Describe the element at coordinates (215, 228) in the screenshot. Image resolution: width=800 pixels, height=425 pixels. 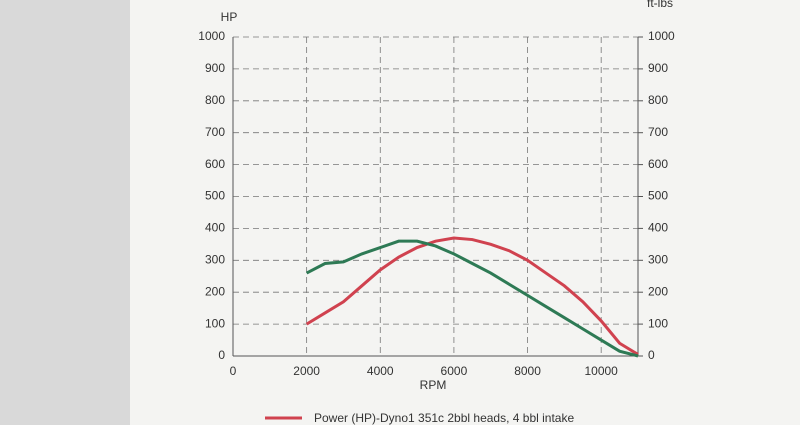
I see `y-tick-label: 400` at that location.